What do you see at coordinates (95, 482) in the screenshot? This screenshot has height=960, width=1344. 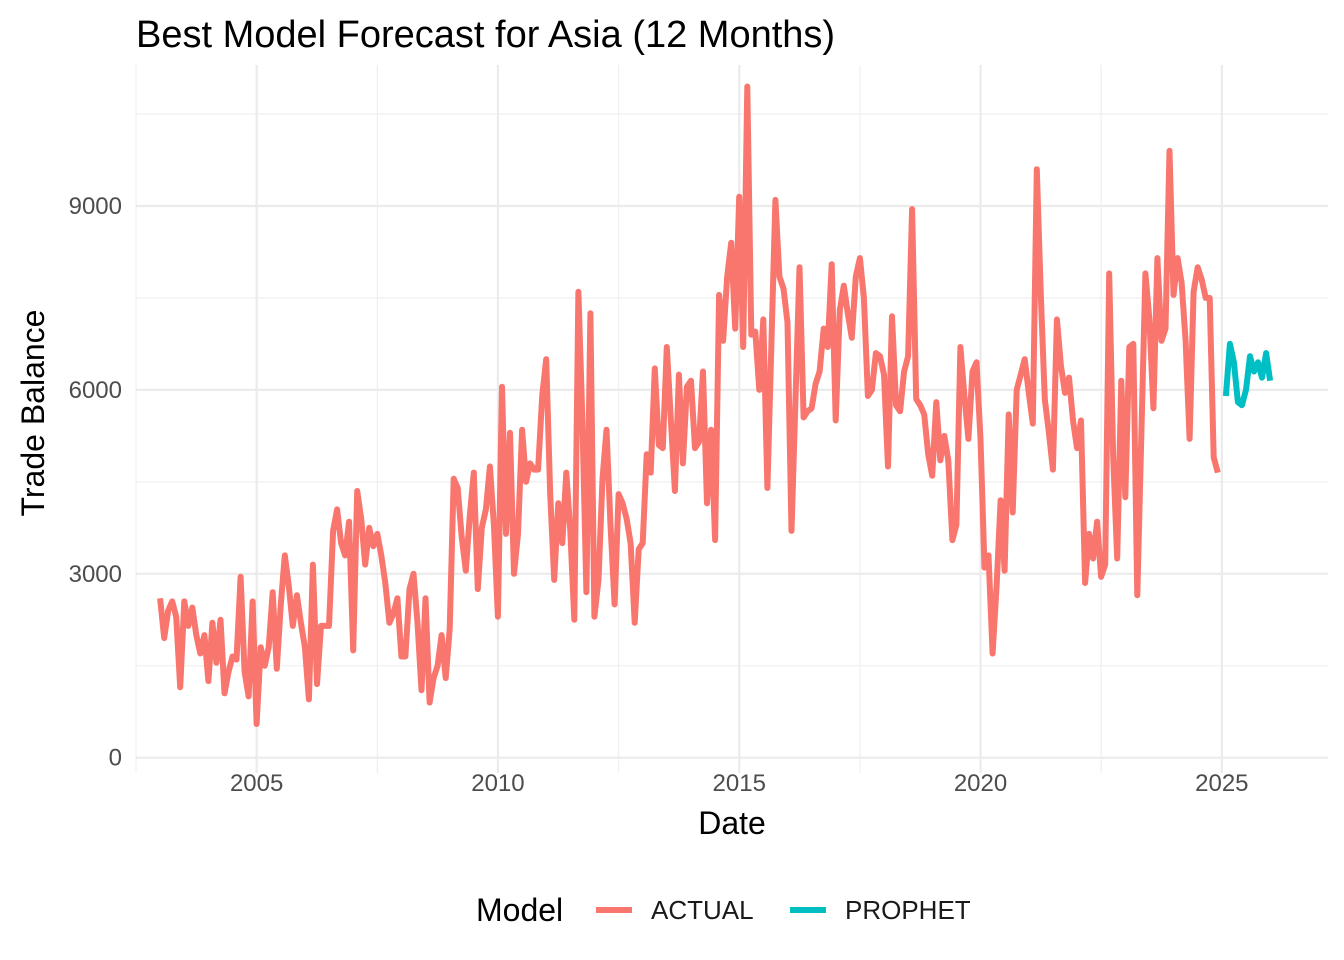 I see `y-axis-ticks: 0 3000 6000 9000` at bounding box center [95, 482].